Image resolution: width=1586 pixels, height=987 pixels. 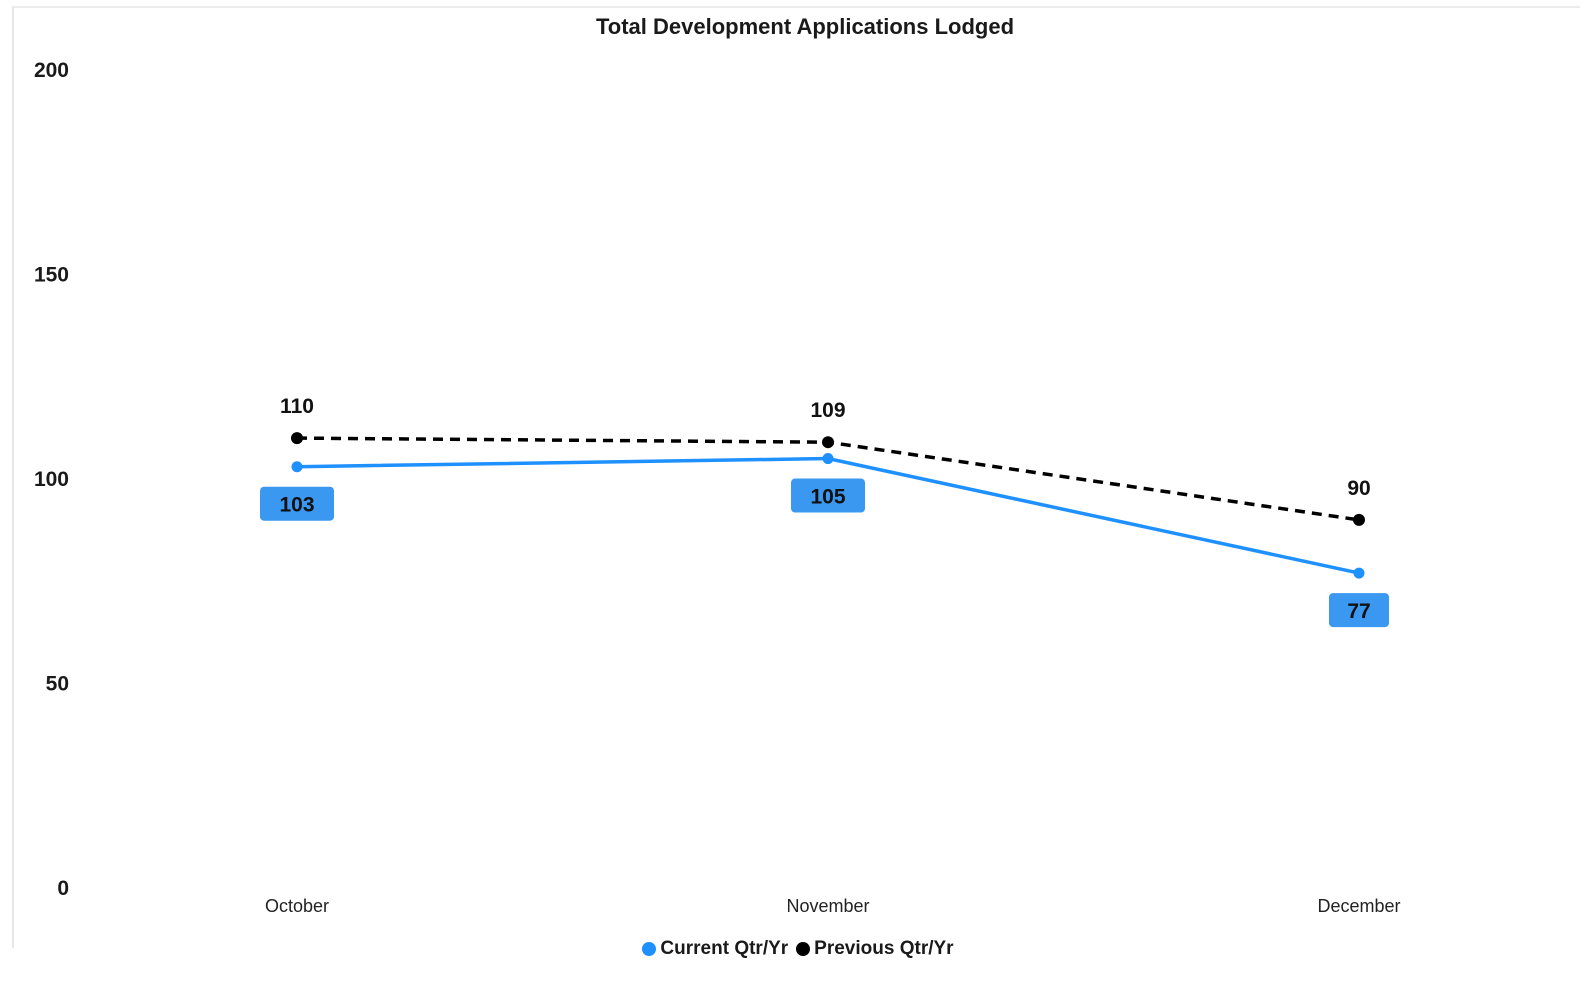 I want to click on legend-item: Previous Qtr/Yr, so click(x=875, y=949).